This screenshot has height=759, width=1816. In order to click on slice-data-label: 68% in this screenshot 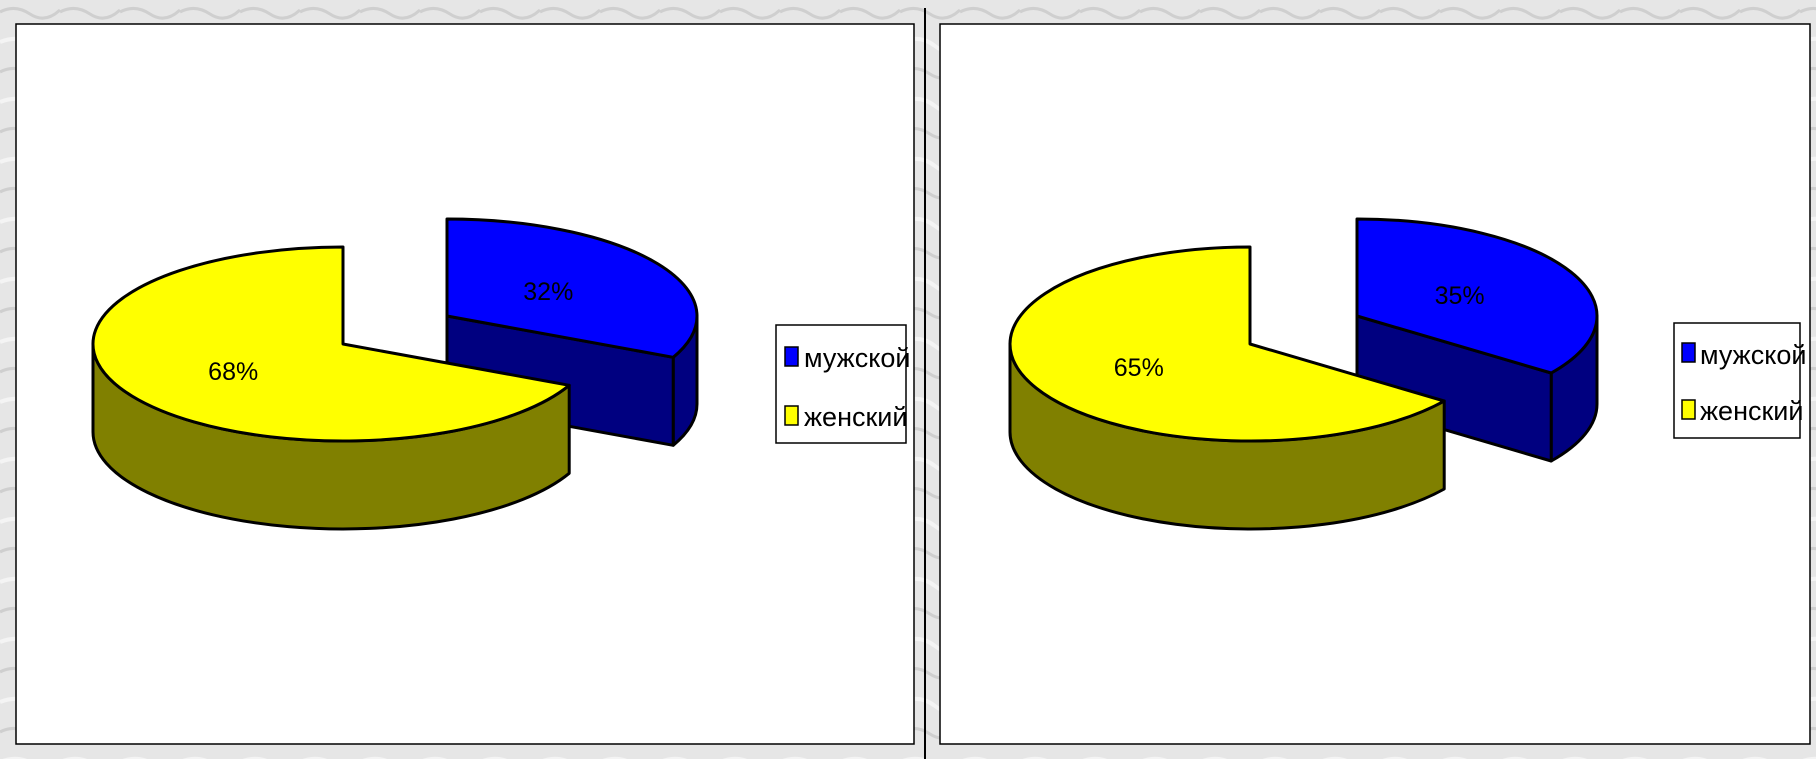, I will do `click(233, 372)`.